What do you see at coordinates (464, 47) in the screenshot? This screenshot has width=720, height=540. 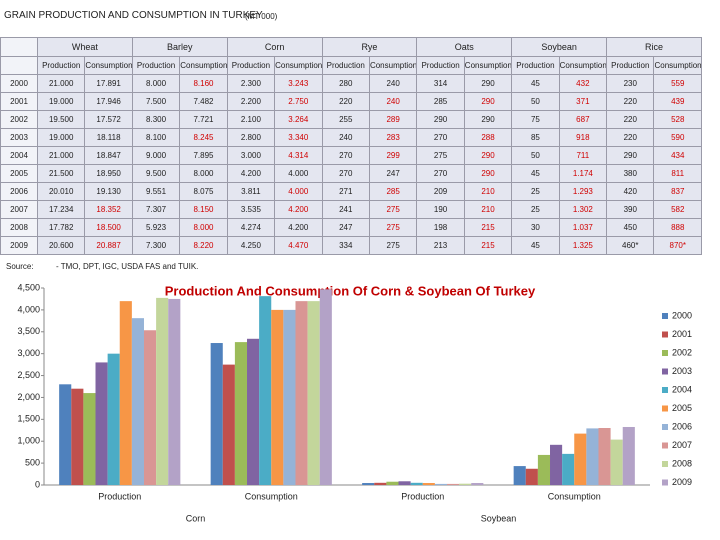 I see `group-header: Oats` at bounding box center [464, 47].